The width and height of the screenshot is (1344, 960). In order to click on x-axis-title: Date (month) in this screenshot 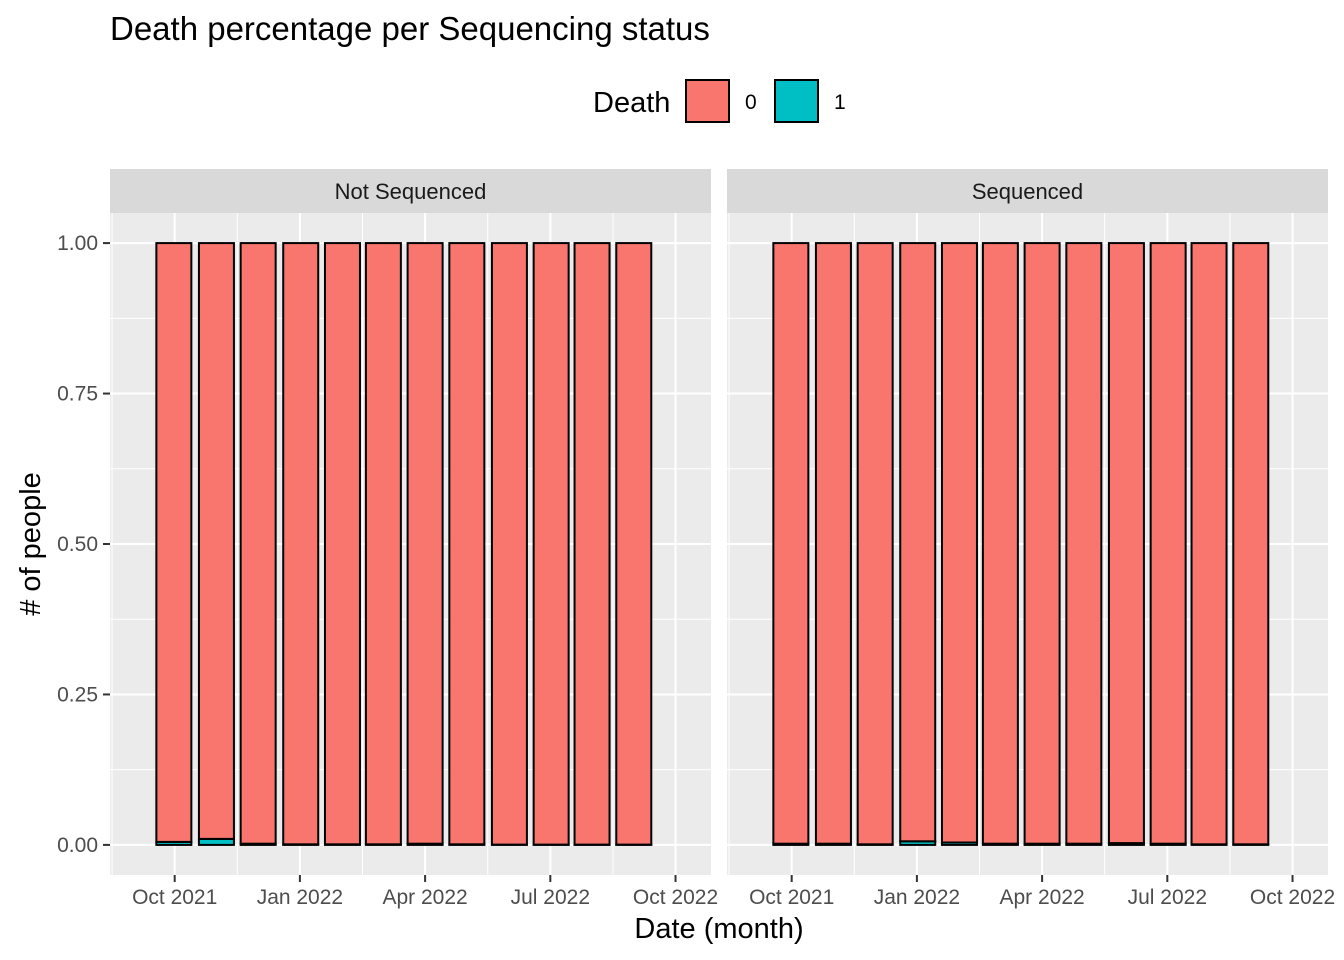, I will do `click(718, 929)`.